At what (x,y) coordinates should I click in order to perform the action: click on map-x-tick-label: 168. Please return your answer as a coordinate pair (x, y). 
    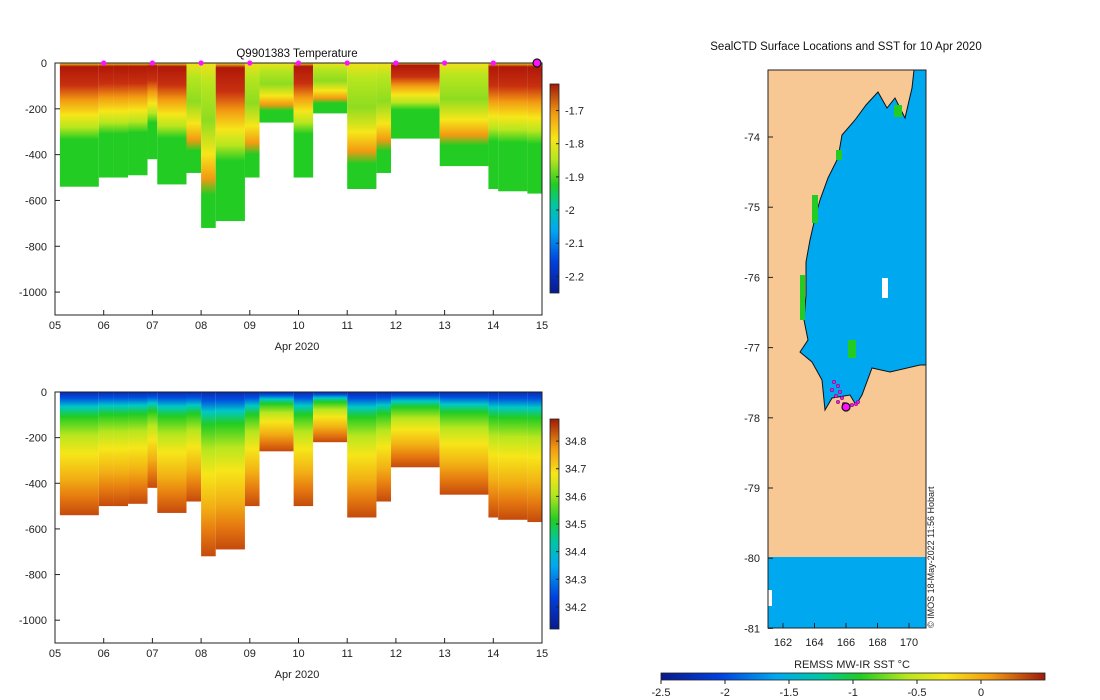
    Looking at the image, I should click on (877, 643).